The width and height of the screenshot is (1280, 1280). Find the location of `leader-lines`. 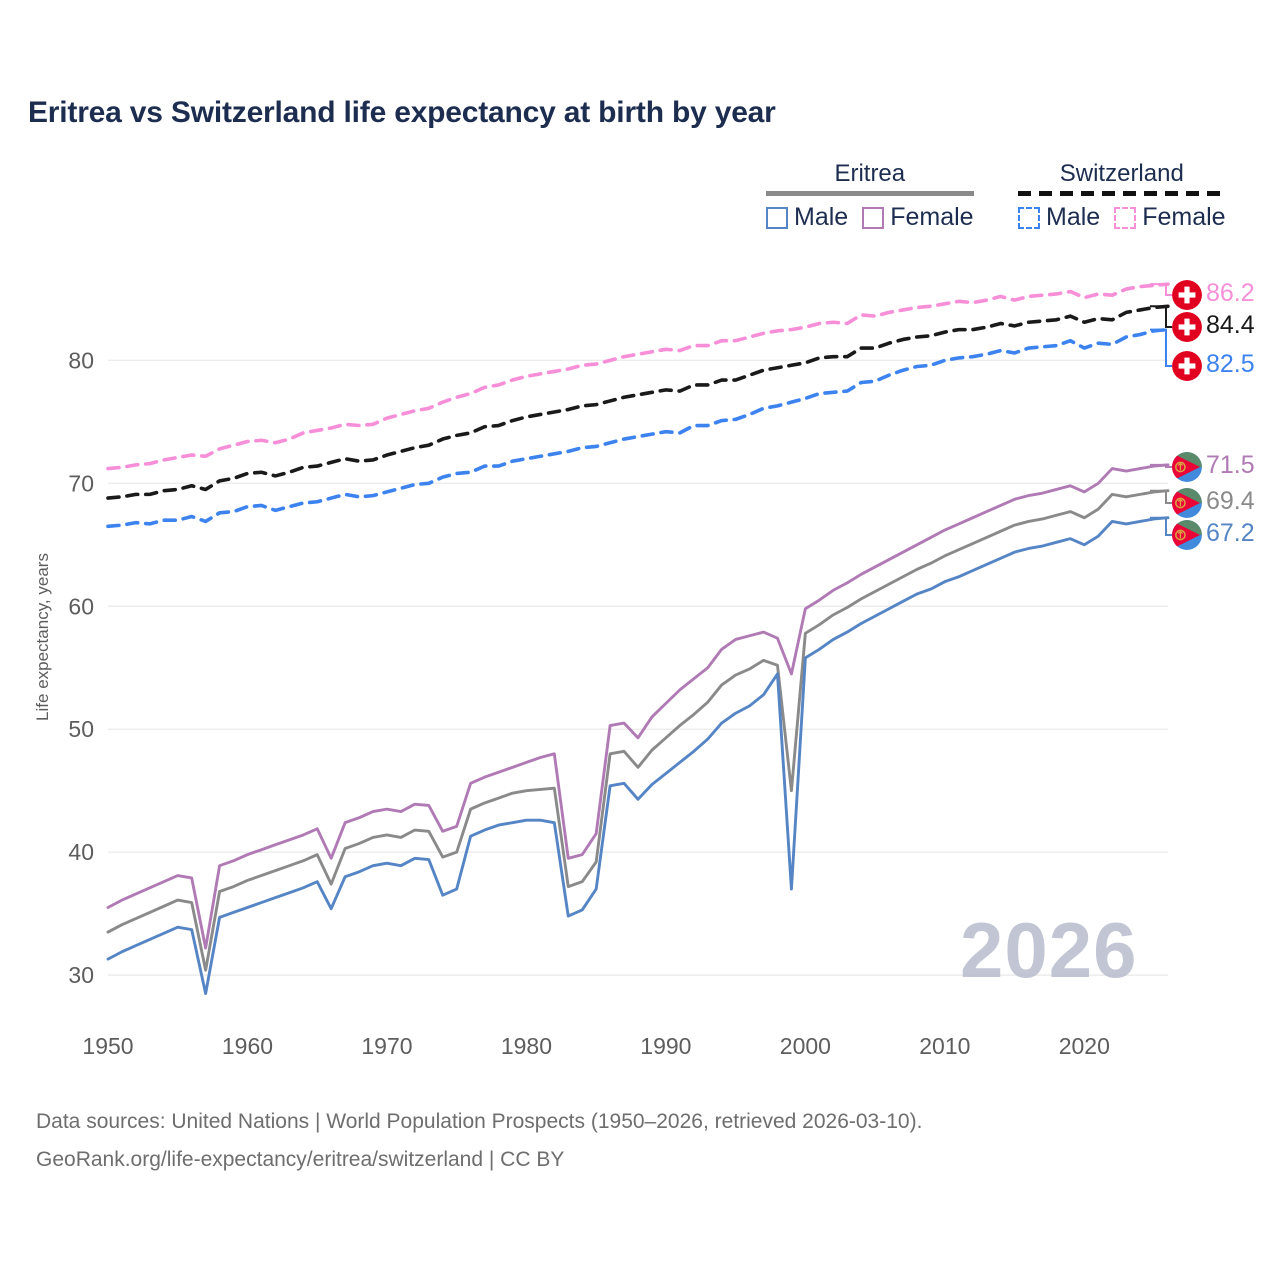

leader-lines is located at coordinates (1161, 409).